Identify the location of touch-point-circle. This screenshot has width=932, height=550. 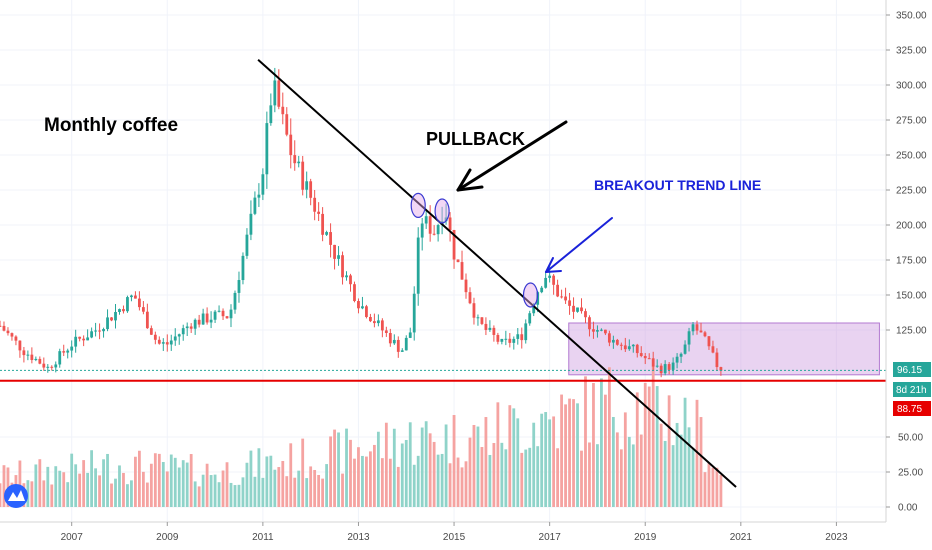
(418, 205).